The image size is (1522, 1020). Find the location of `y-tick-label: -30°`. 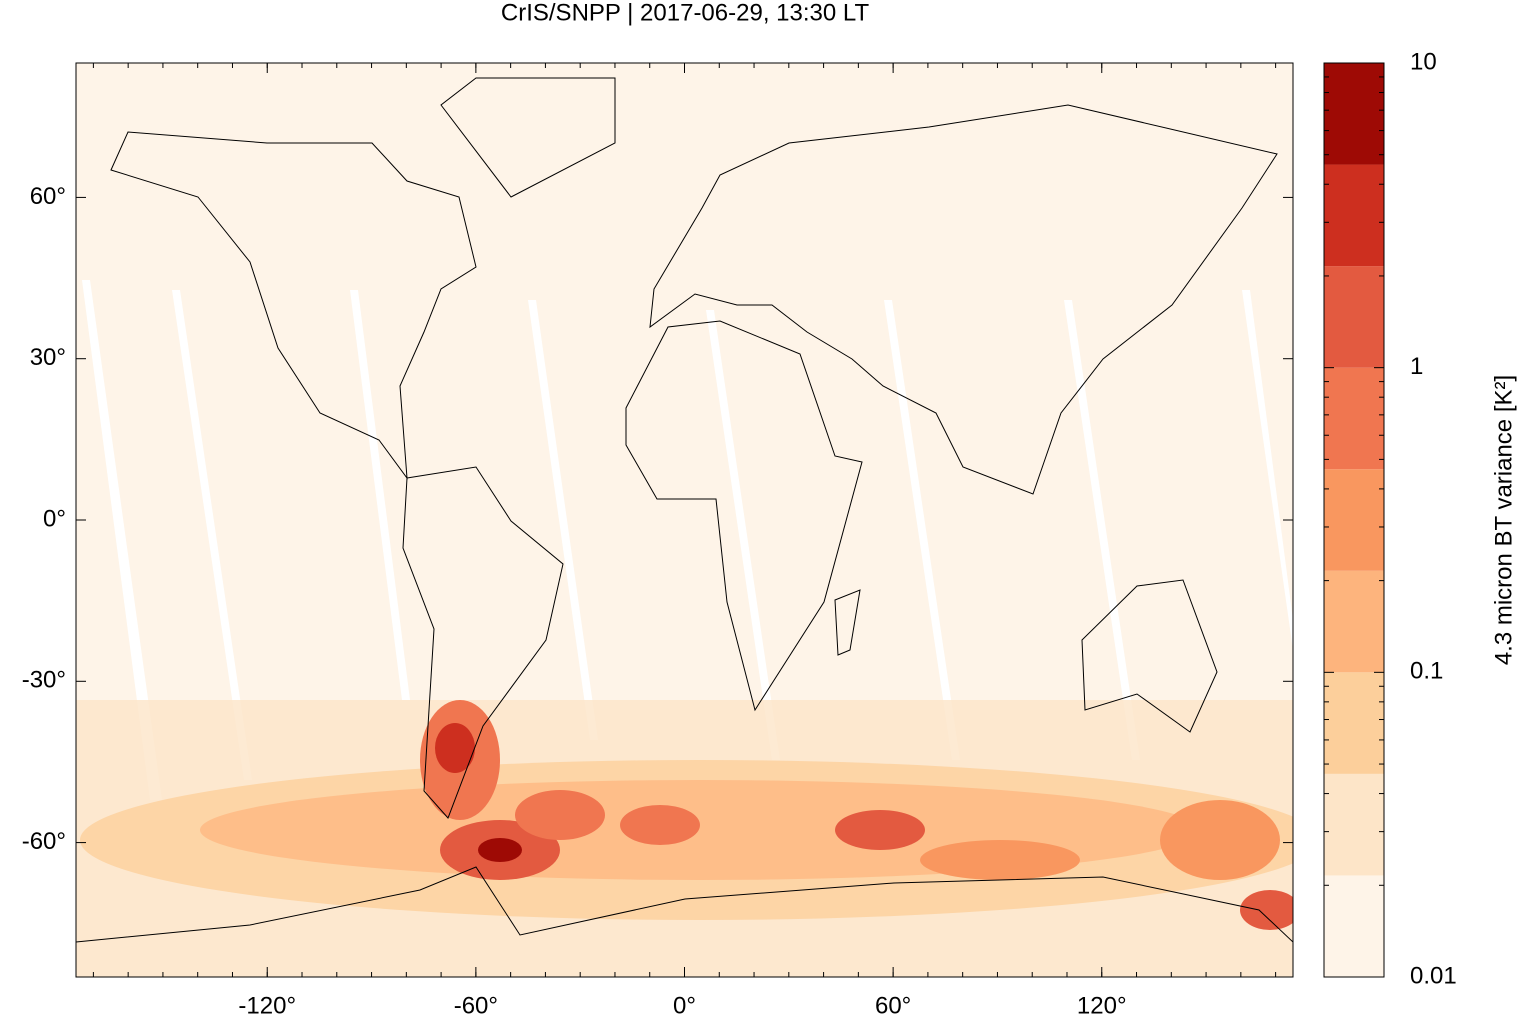

y-tick-label: -30° is located at coordinates (44, 680).